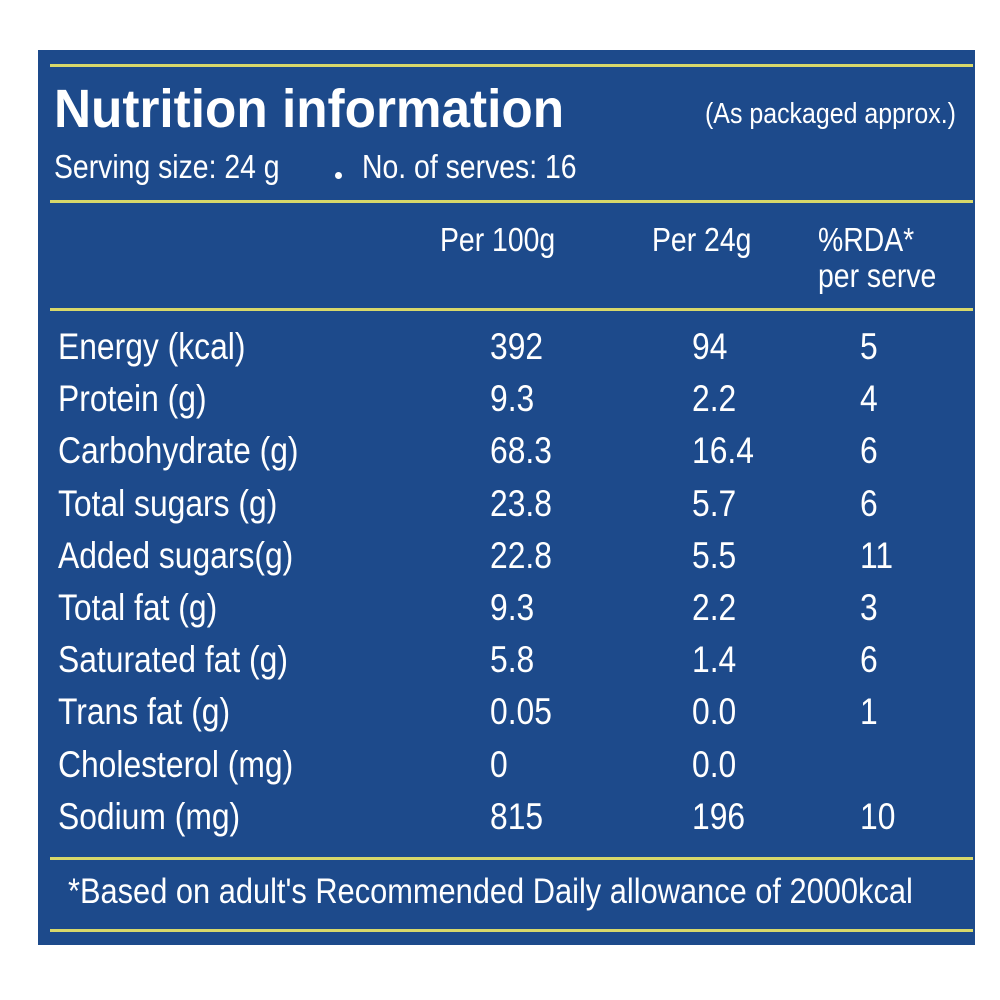  I want to click on nutrient-value: 0.05, so click(521, 712).